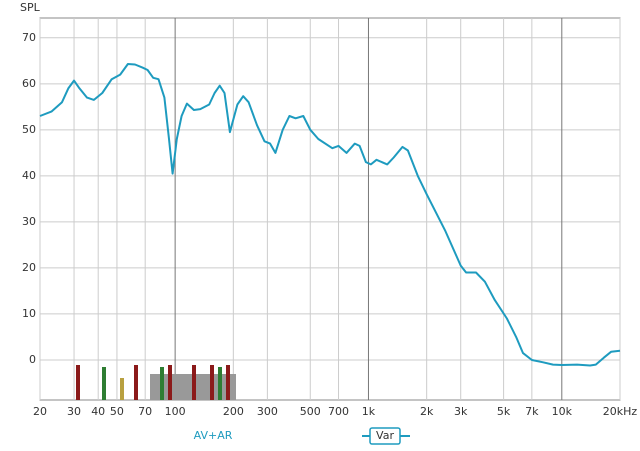 This screenshot has width=640, height=451. What do you see at coordinates (29, 221) in the screenshot?
I see `y-tick-label: 30` at bounding box center [29, 221].